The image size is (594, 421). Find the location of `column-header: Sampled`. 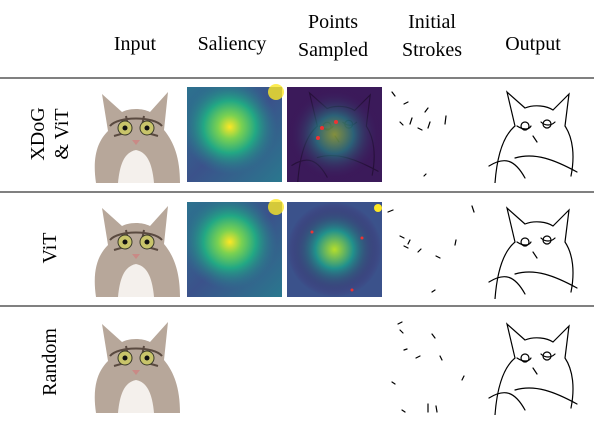

column-header: Sampled is located at coordinates (333, 50).